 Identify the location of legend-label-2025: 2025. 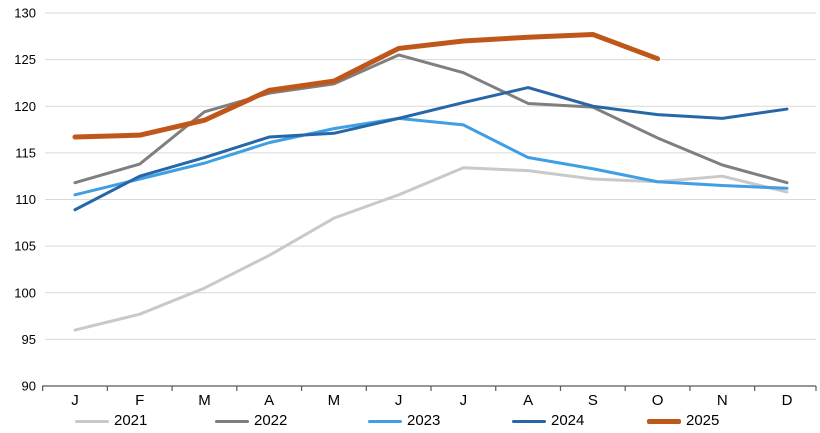
(703, 420).